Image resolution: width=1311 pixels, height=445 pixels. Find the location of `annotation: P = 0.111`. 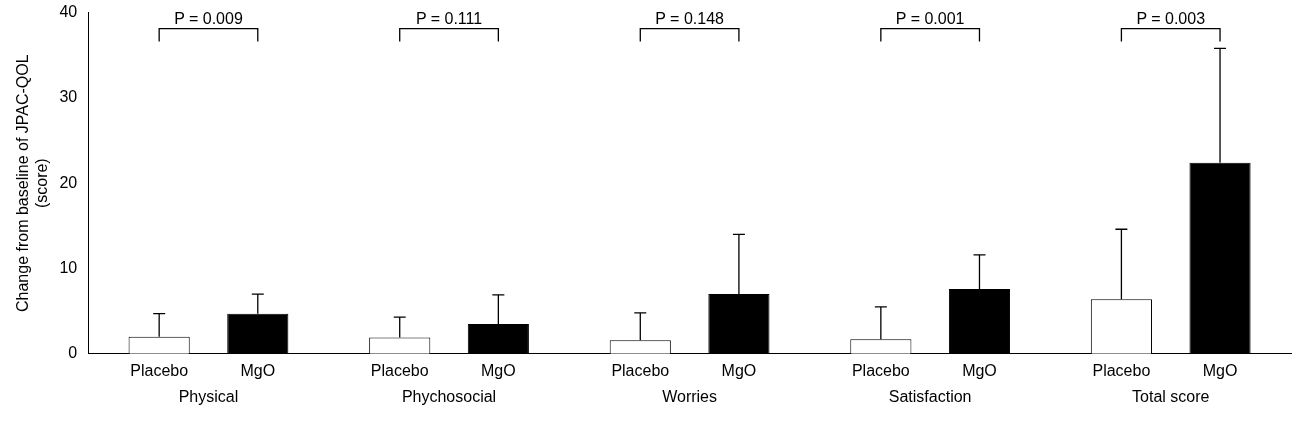

annotation: P = 0.111 is located at coordinates (449, 19).